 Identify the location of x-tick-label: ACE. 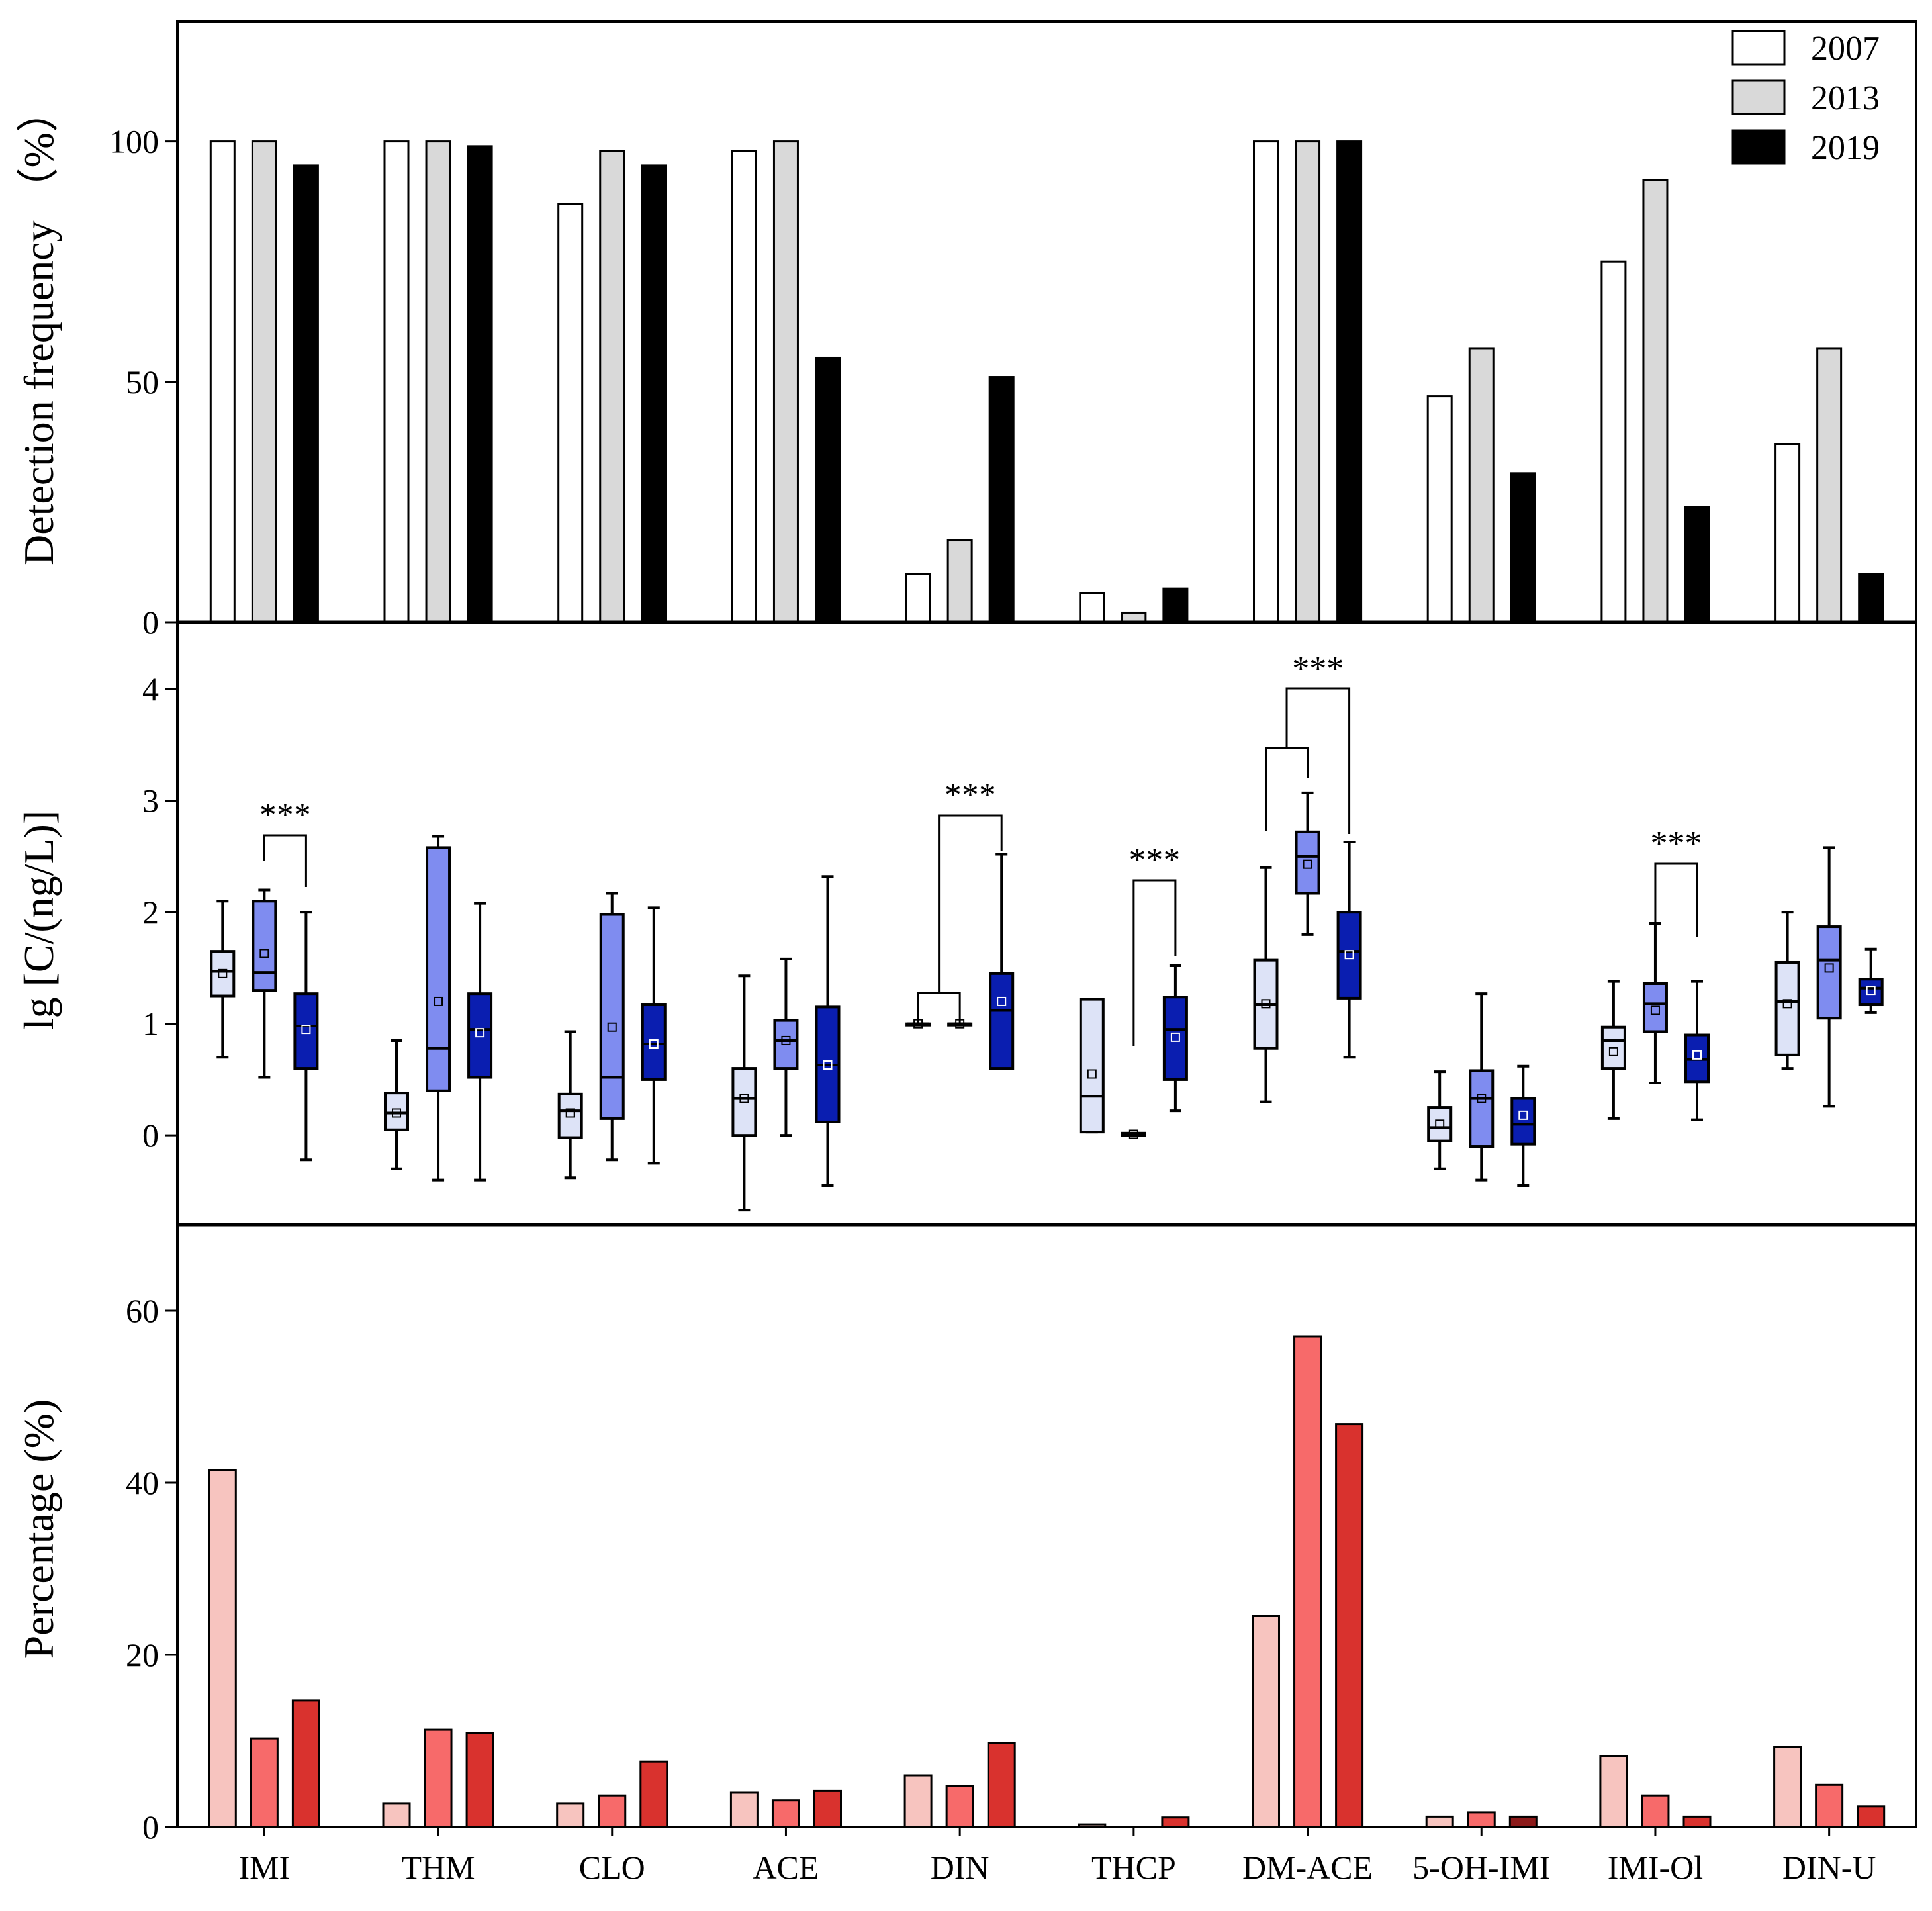
(786, 1867).